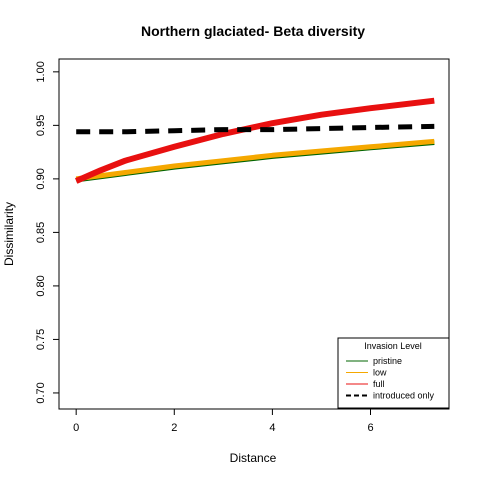 The image size is (480, 480). I want to click on y-tick-label: 0.75, so click(41, 339).